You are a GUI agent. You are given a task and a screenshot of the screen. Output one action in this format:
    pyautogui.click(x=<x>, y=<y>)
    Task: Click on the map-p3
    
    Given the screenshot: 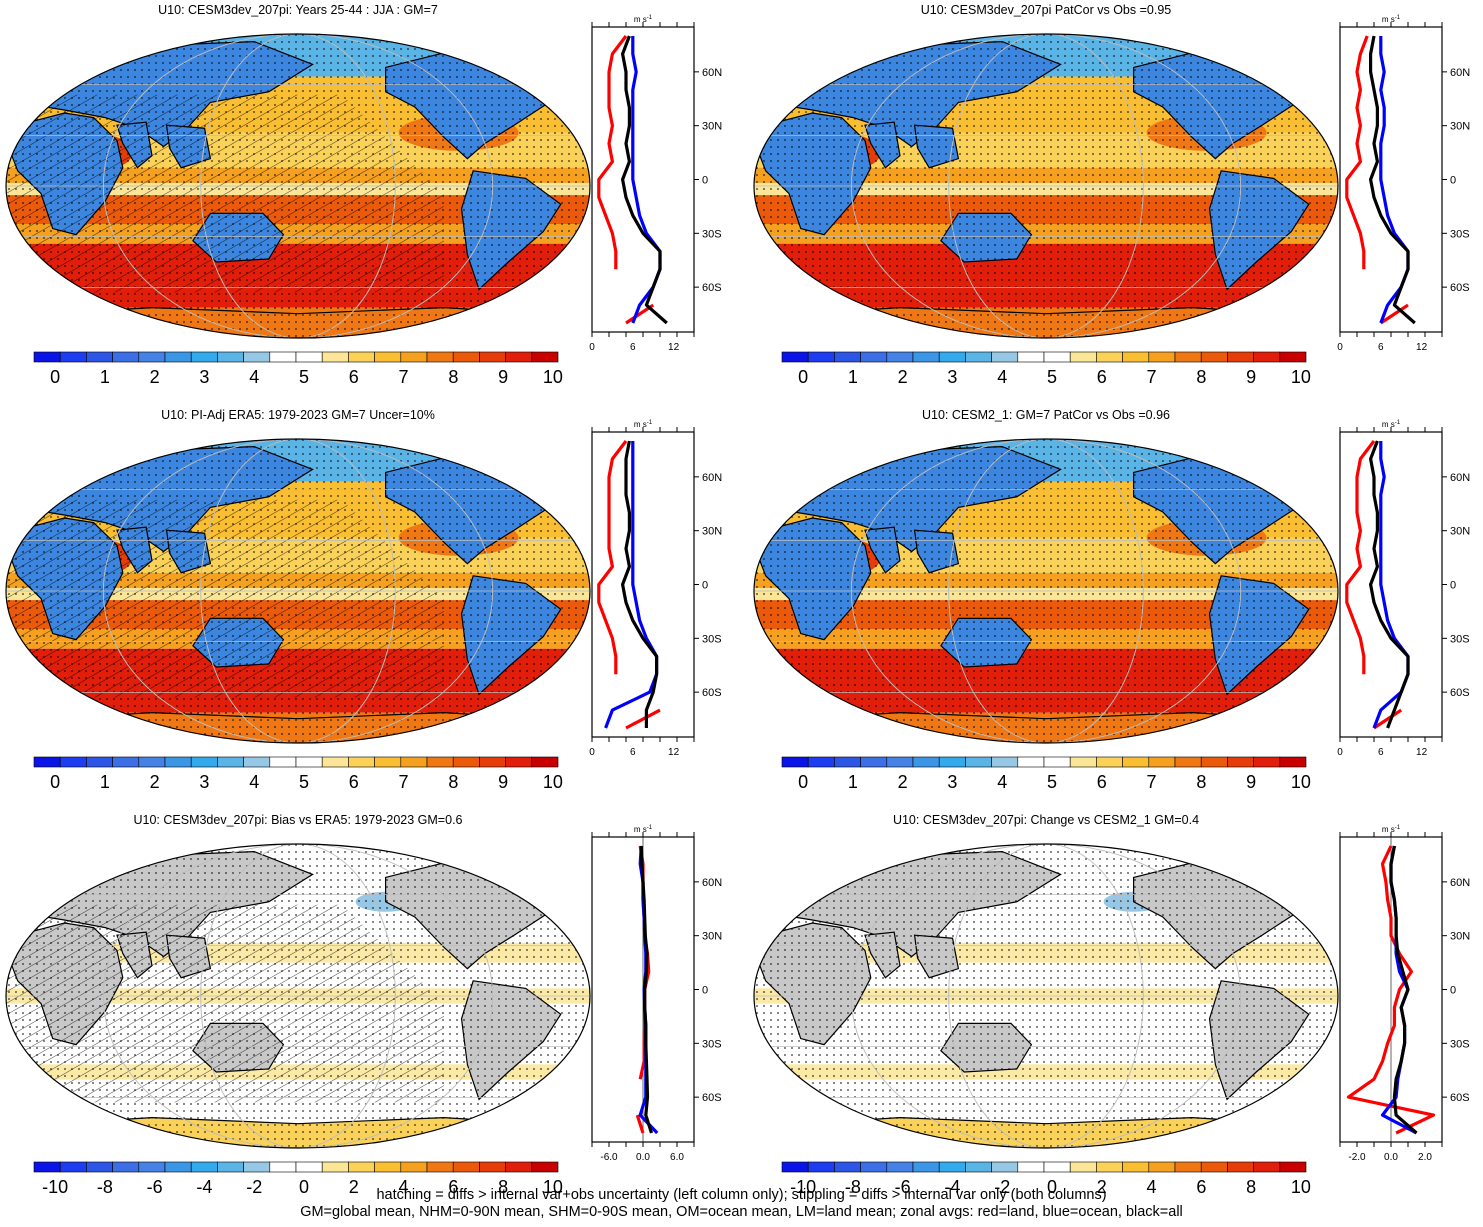 What is the action you would take?
    pyautogui.click(x=298, y=591)
    